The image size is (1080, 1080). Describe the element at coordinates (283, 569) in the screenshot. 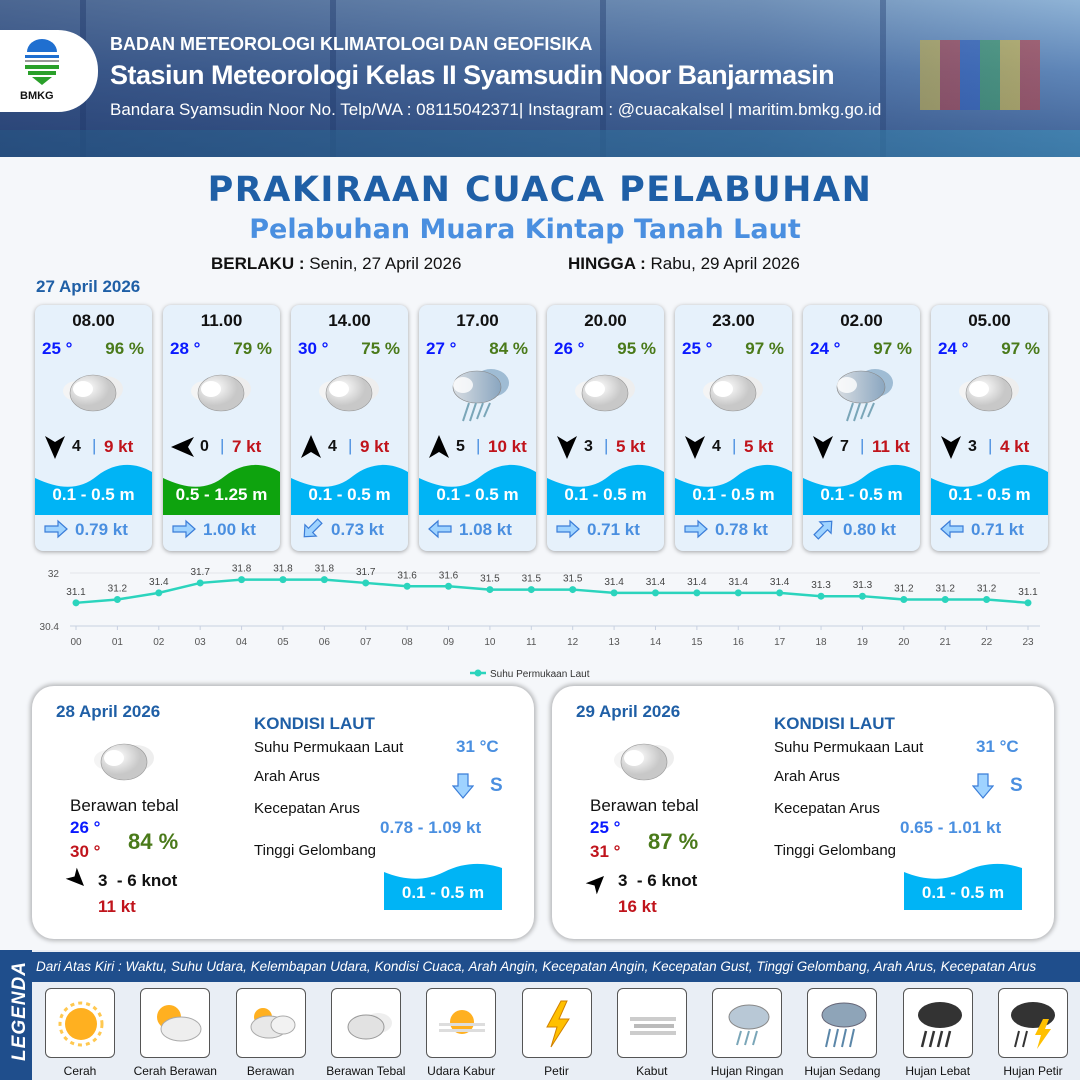

I see `sst-data-label: 31.8` at that location.